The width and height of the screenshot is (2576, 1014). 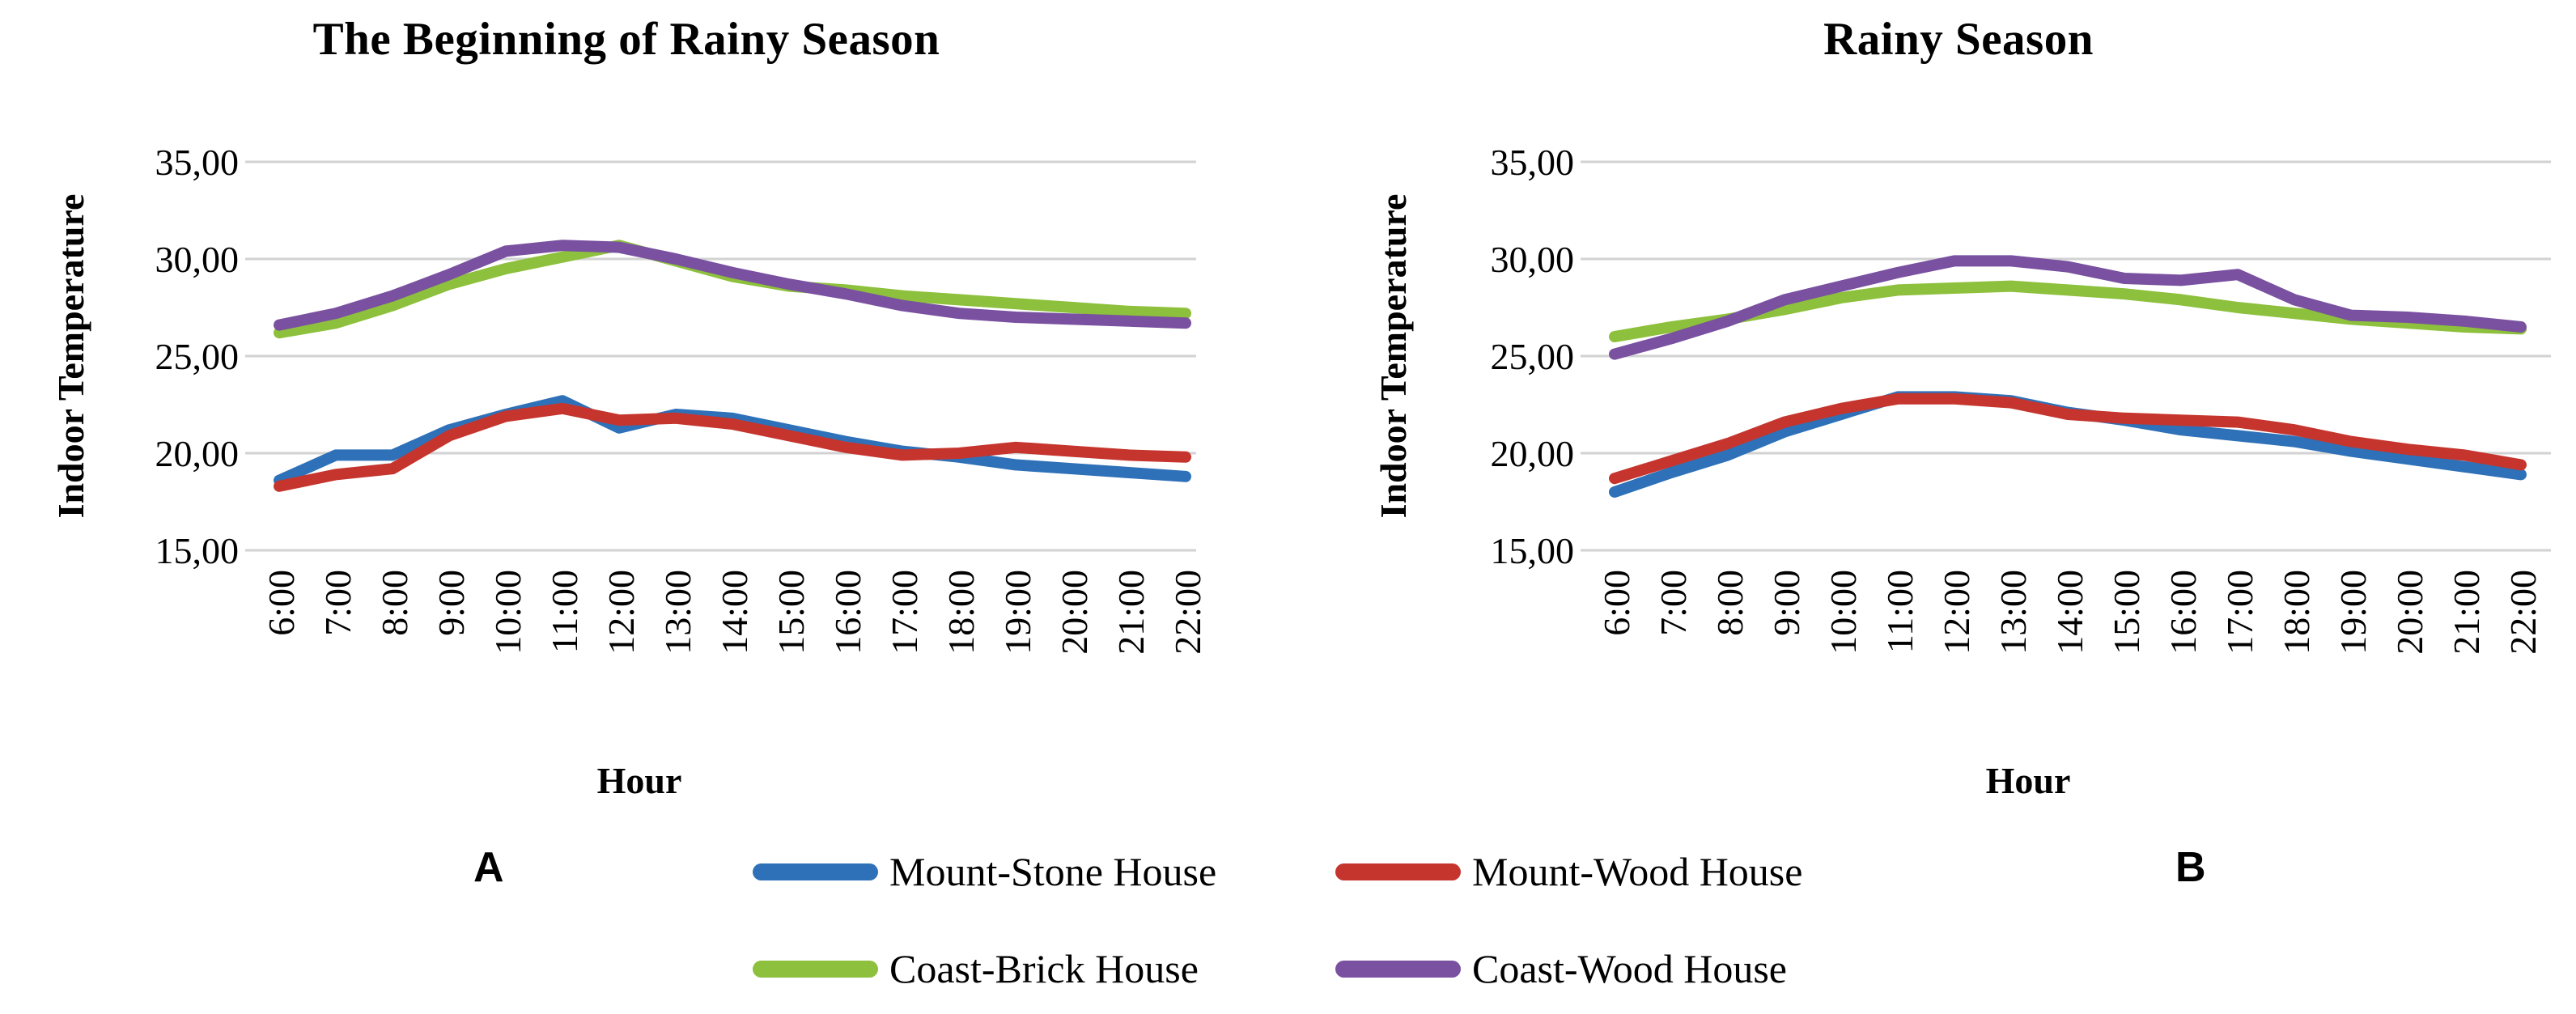 I want to click on legend-label: Coast-Wood House, so click(x=1629, y=968).